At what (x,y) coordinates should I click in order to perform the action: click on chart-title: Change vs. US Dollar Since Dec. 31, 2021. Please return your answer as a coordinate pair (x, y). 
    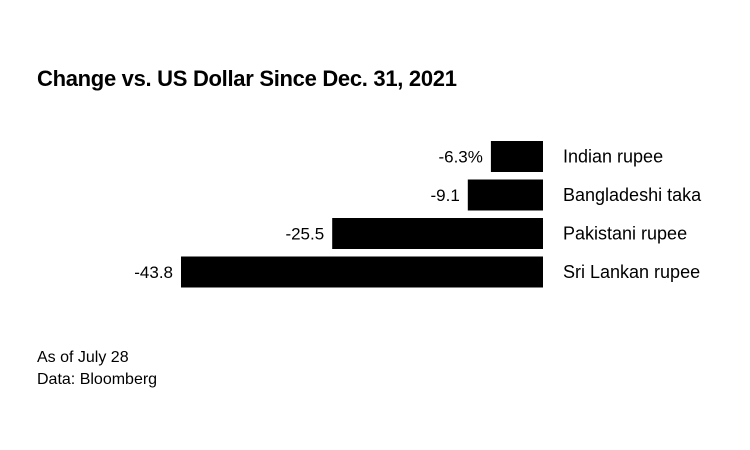
    Looking at the image, I should click on (247, 78).